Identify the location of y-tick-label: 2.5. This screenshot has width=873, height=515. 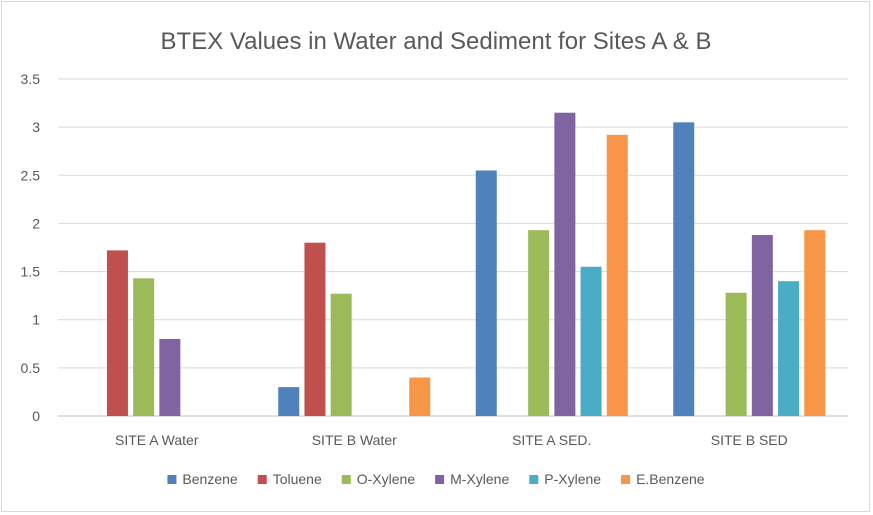
(31, 175).